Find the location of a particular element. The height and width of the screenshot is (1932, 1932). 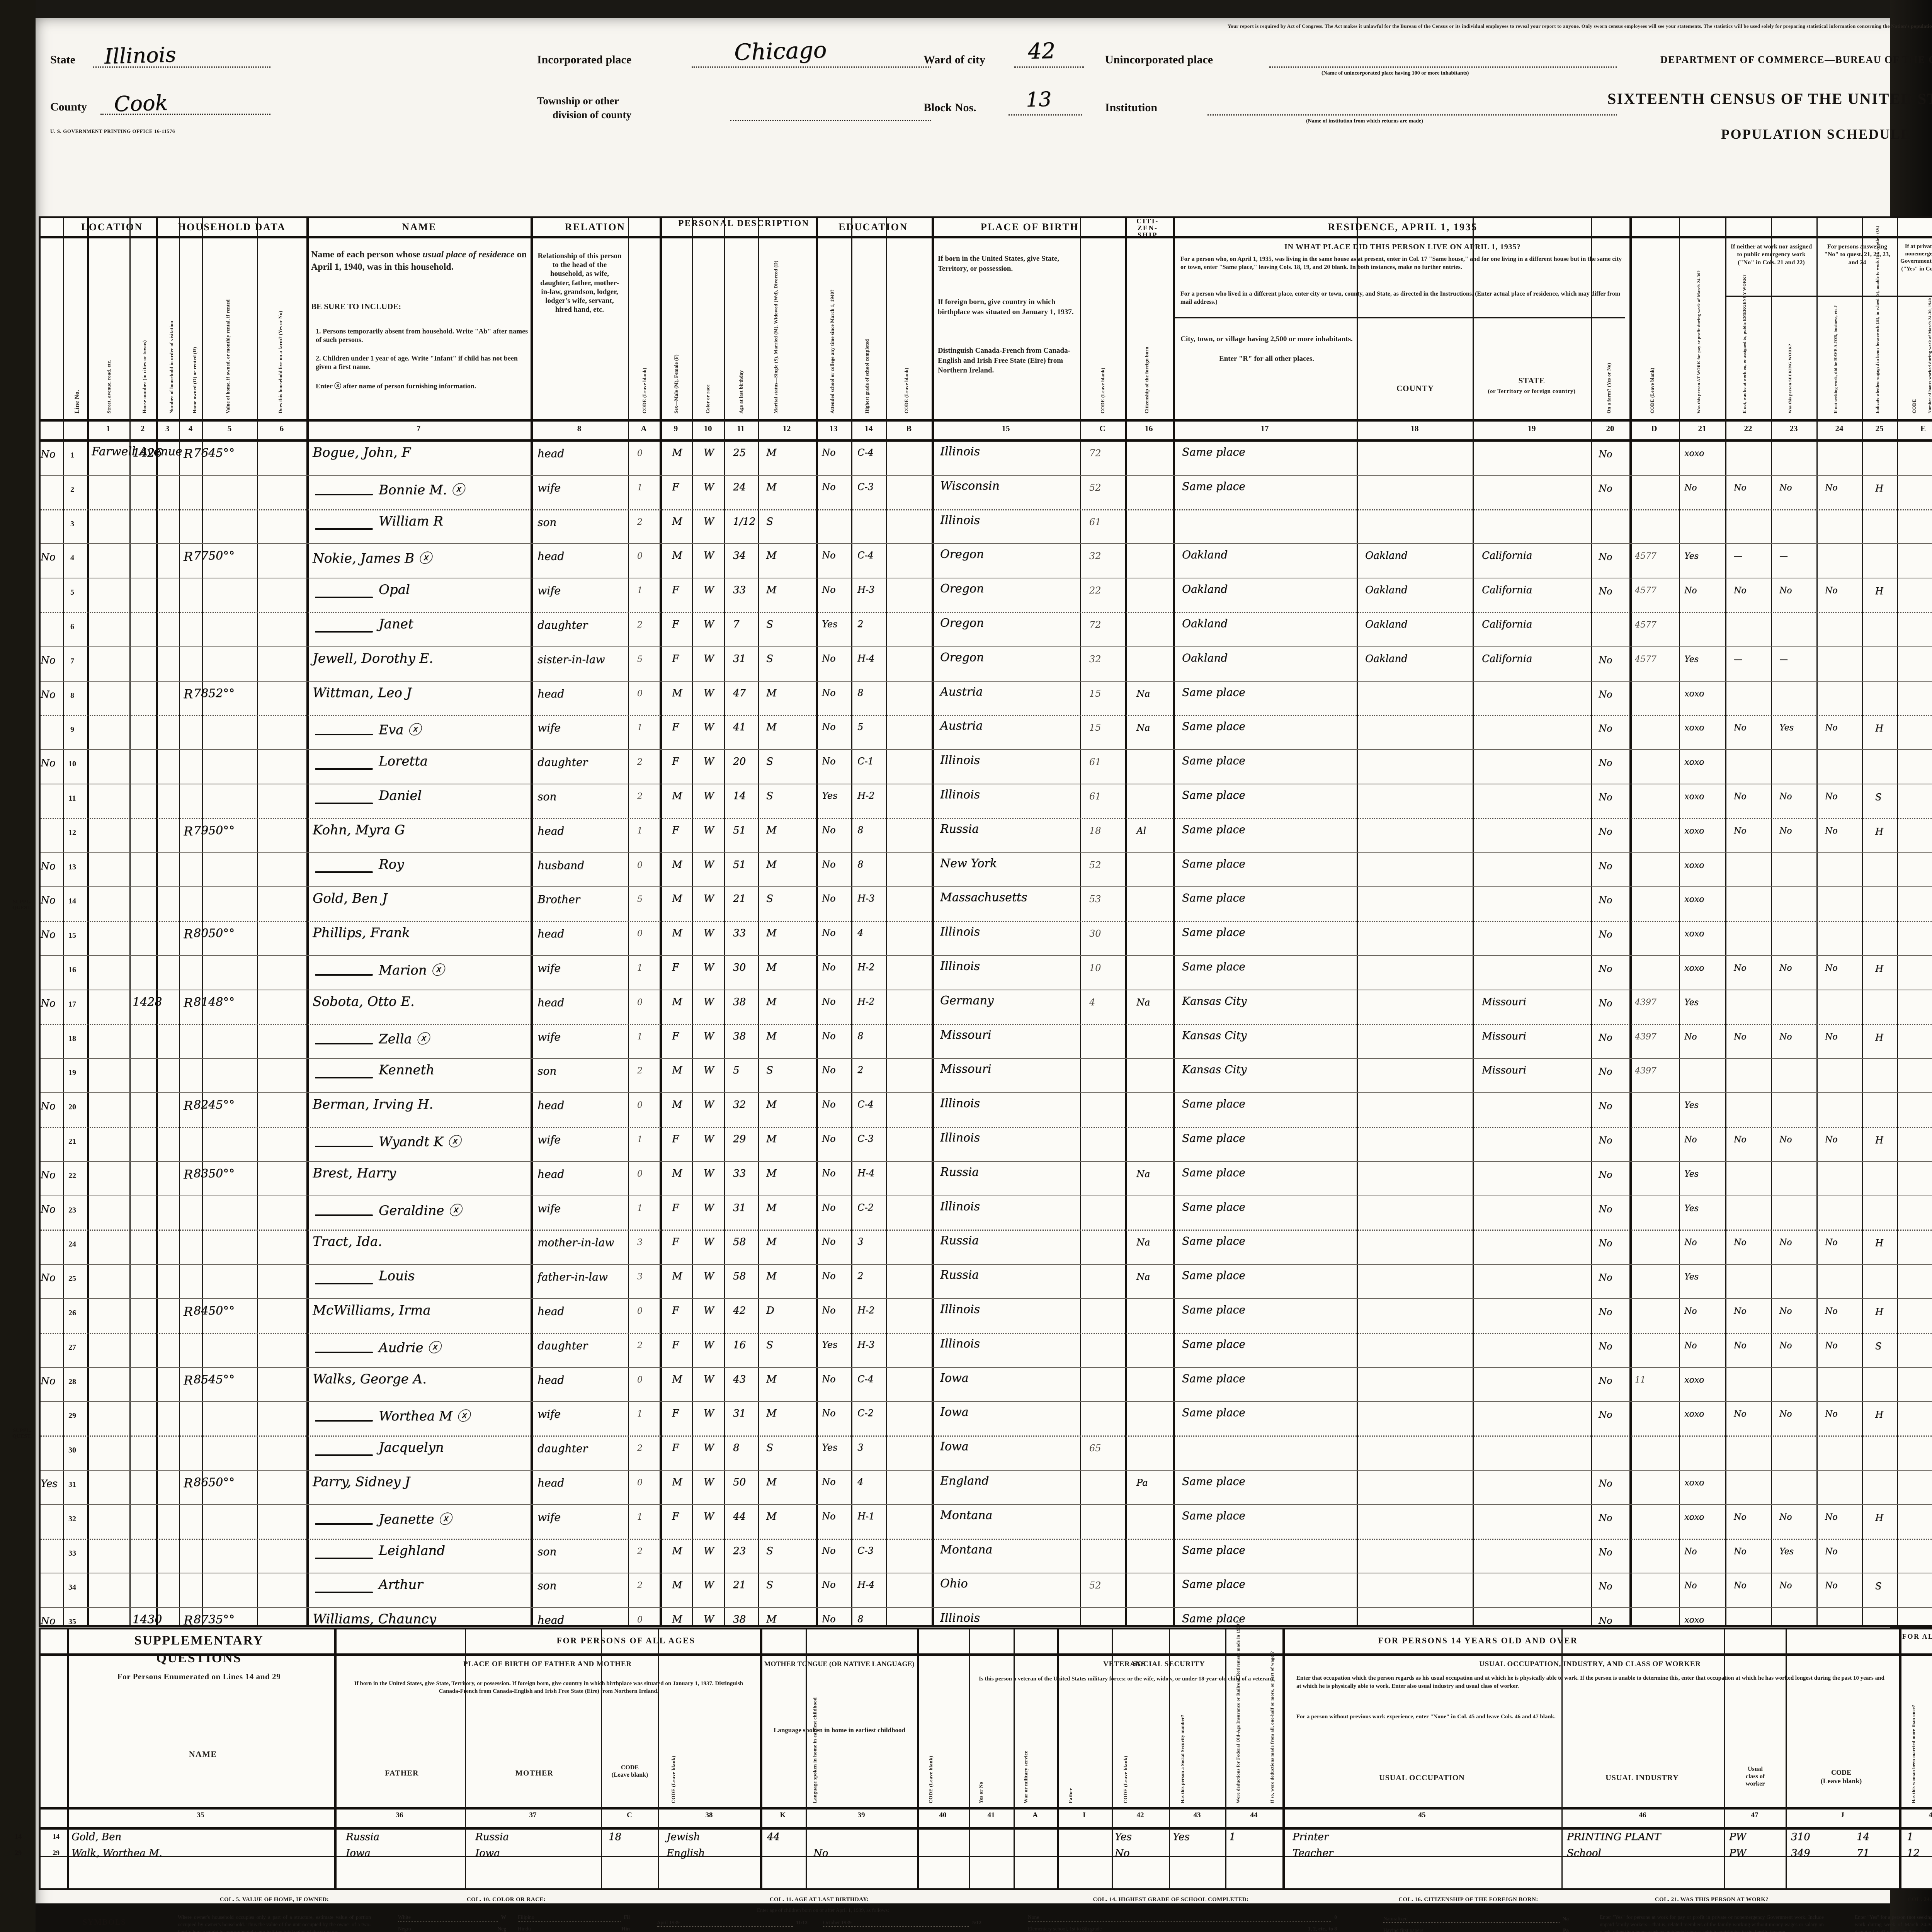

schedule-subtitle: POPULATION SCHEDULE is located at coordinates (1816, 134).